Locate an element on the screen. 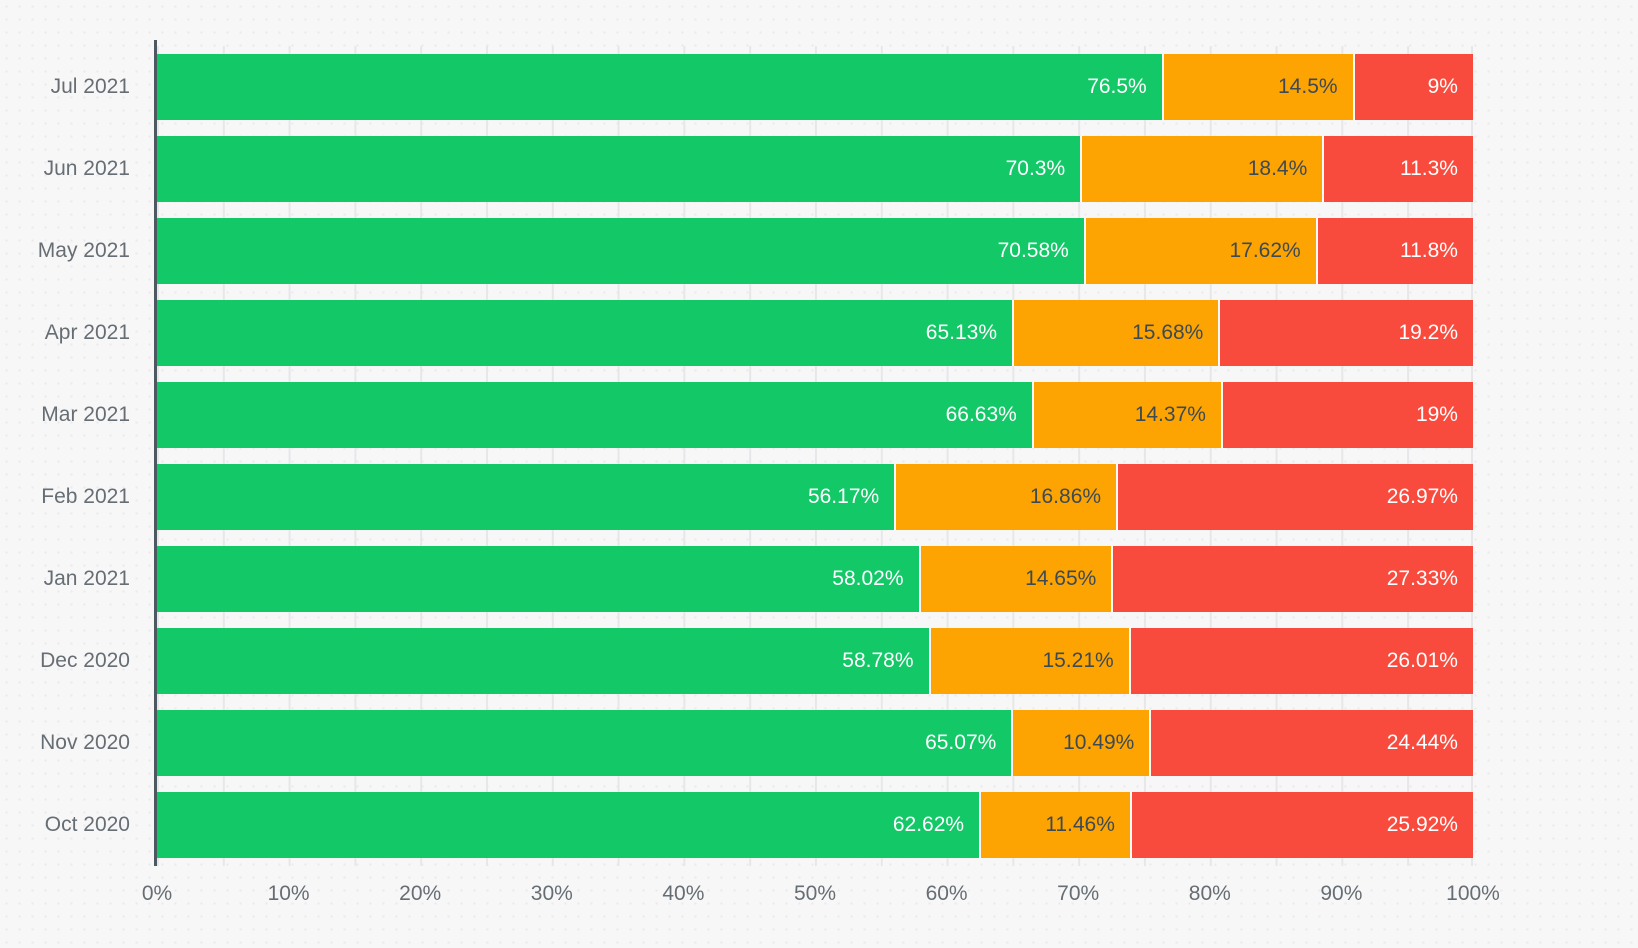  segment-value-label: 65.07% is located at coordinates (961, 742).